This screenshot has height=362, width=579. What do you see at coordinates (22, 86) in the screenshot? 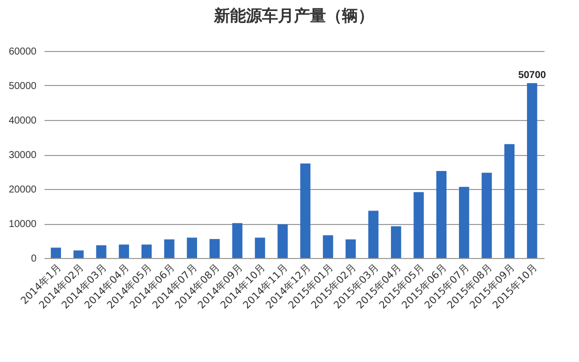
I see `y-tick-label: 50000` at bounding box center [22, 86].